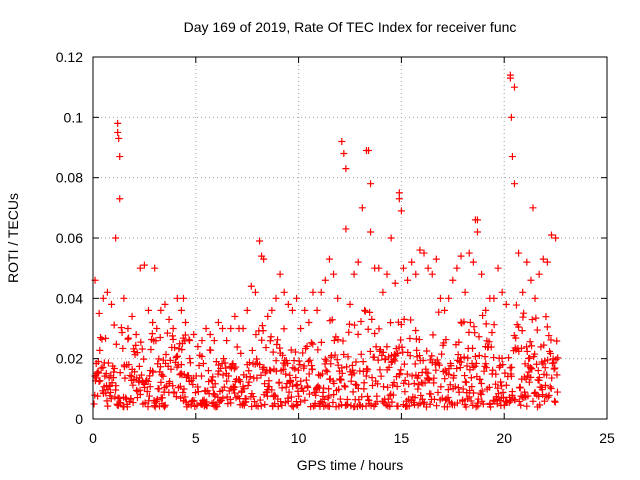 Image resolution: width=640 pixels, height=480 pixels. Describe the element at coordinates (13, 238) in the screenshot. I see `y-axis-label: ROTI / TECUs` at that location.